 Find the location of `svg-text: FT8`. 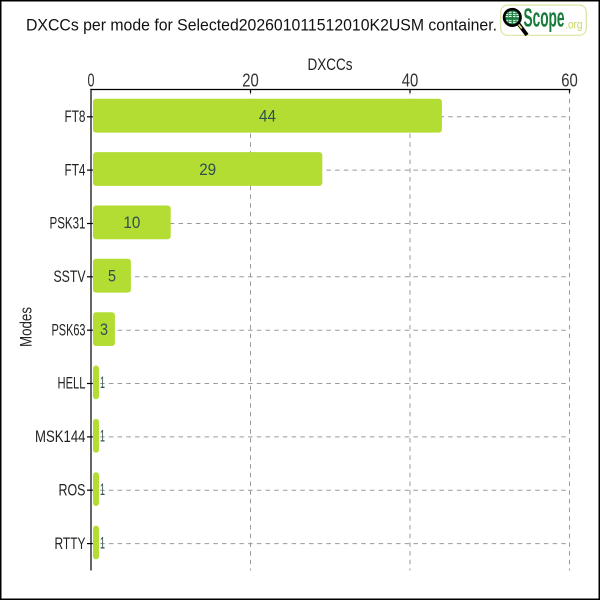

svg-text: FT8 is located at coordinates (75, 116).